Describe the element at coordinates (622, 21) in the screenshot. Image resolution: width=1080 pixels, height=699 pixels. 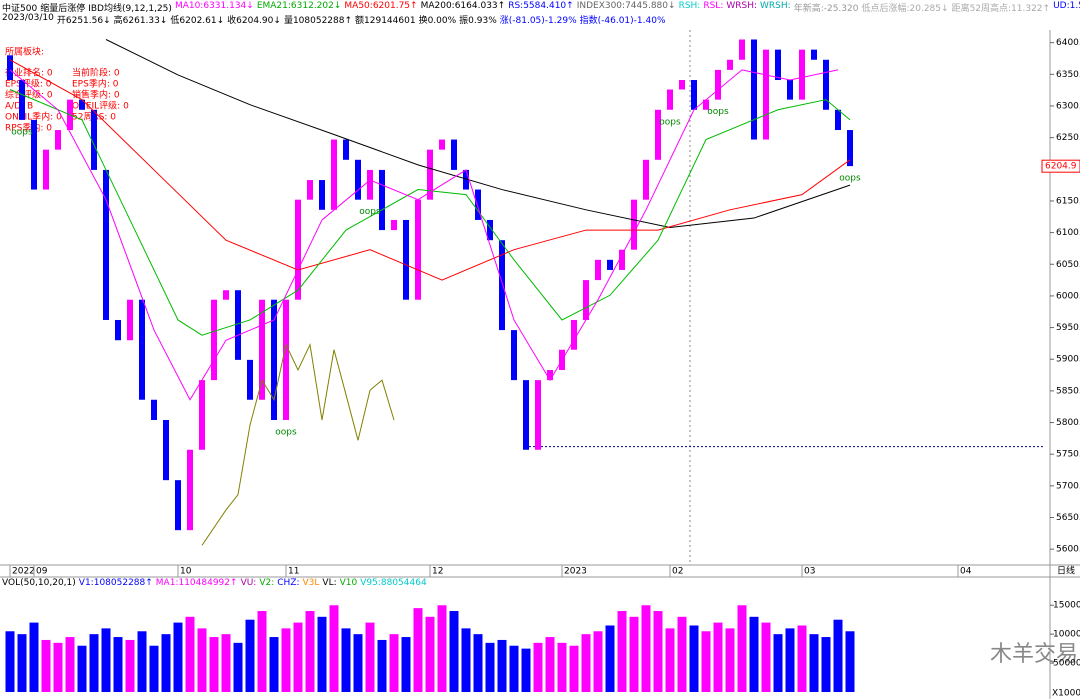
I see `header-item: 指数(-46.01)-1.40%` at that location.